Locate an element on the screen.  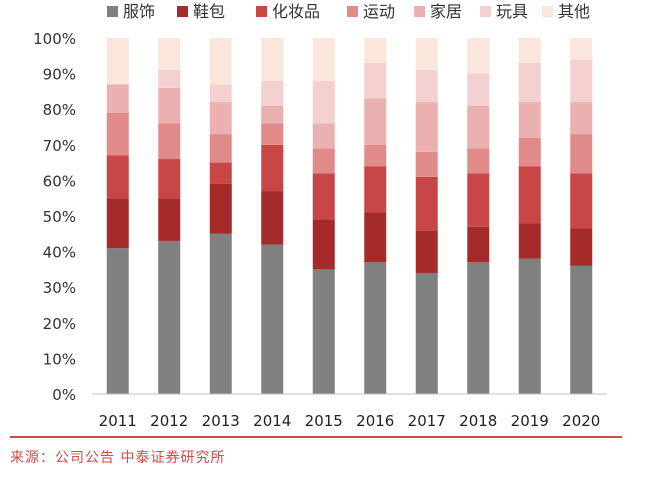
y-tick-label: 90% is located at coordinates (59, 75).